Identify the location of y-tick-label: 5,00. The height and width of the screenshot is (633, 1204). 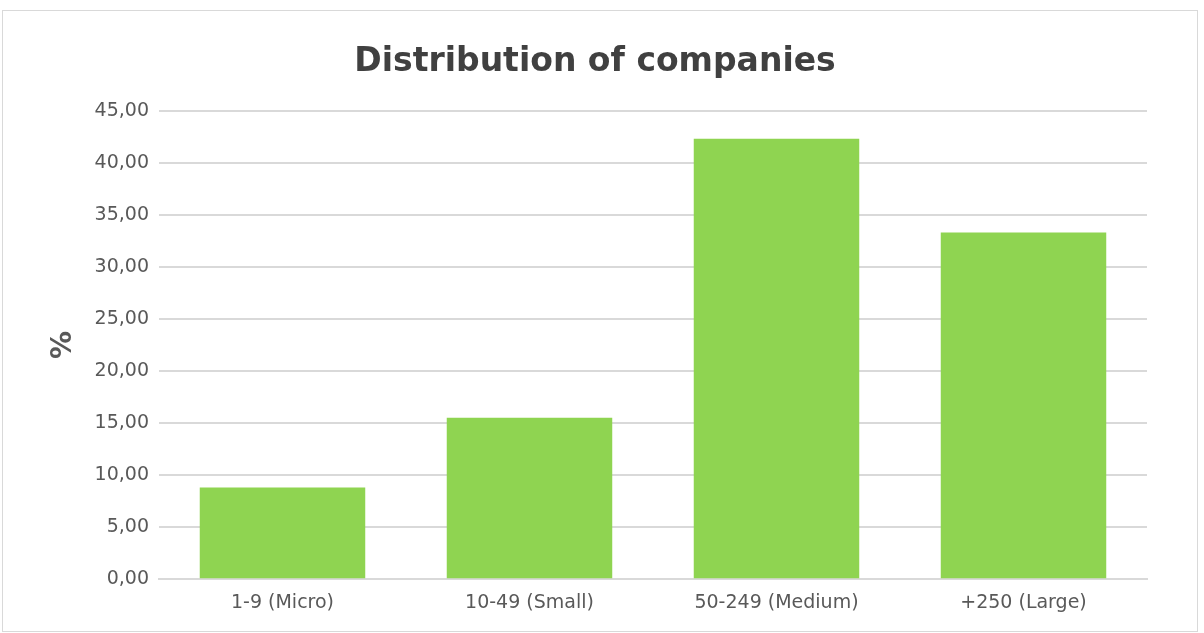
(127, 525).